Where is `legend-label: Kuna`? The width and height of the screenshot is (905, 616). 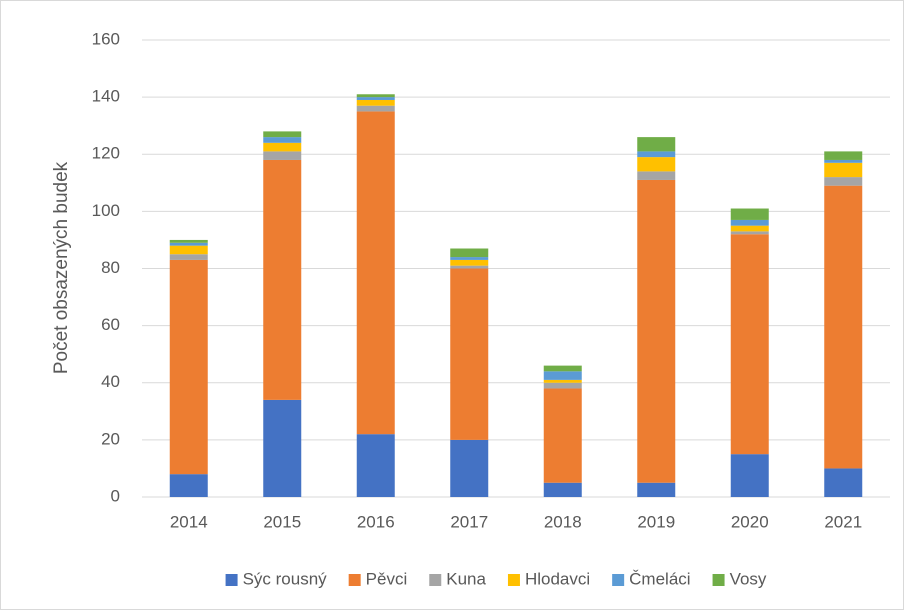 legend-label: Kuna is located at coordinates (466, 578).